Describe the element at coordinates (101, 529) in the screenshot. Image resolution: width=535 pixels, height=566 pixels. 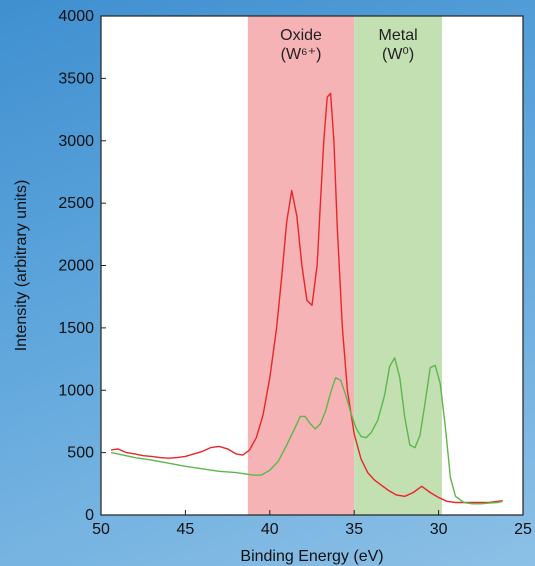
I see `x-tick-label: 50` at that location.